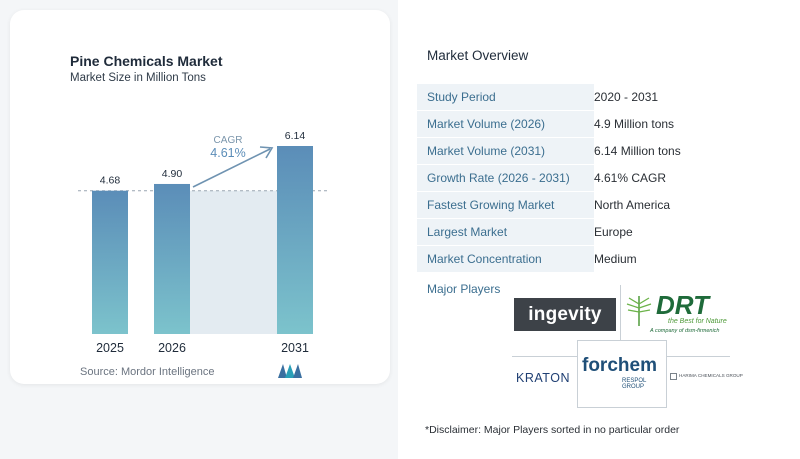 This screenshot has width=800, height=459. I want to click on chart-title: Pine Chemicals Market, so click(146, 61).